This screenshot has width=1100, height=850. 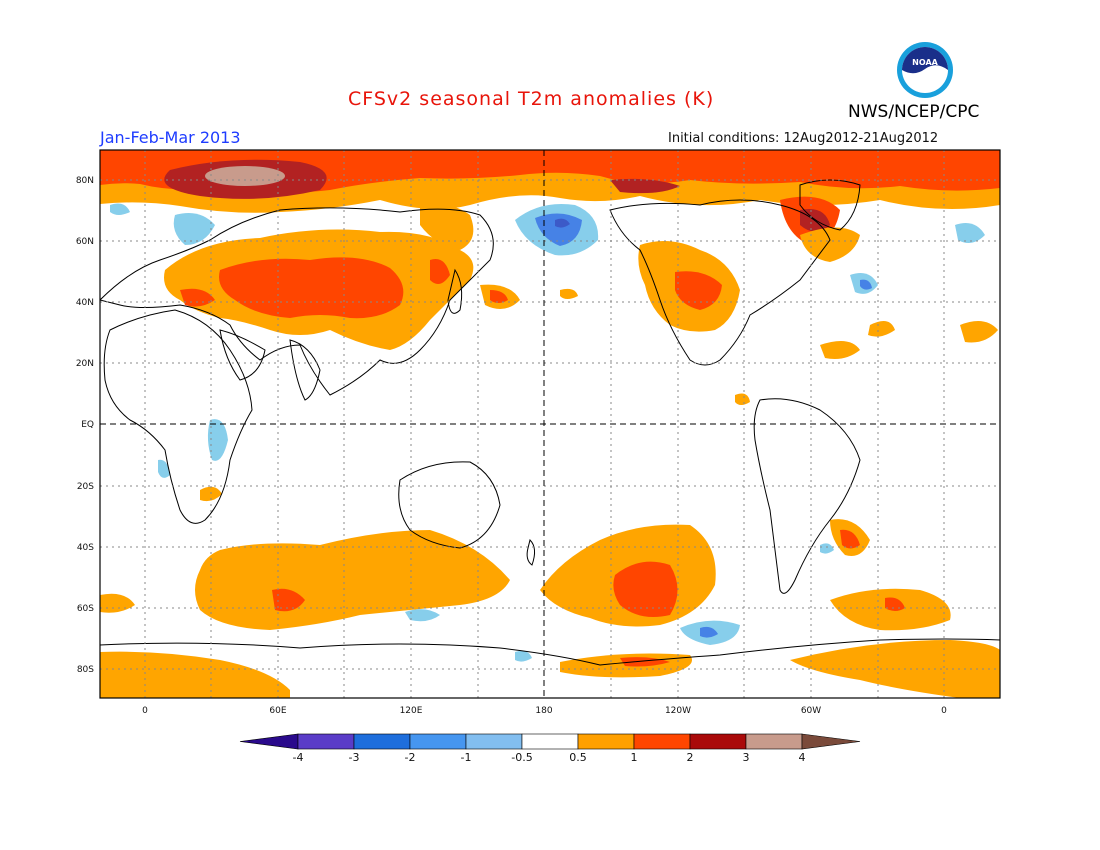 I want to click on lat-labels: 80N 60N 40N 20N EQ 20S 40S 60S 80S, so click(x=85, y=425).